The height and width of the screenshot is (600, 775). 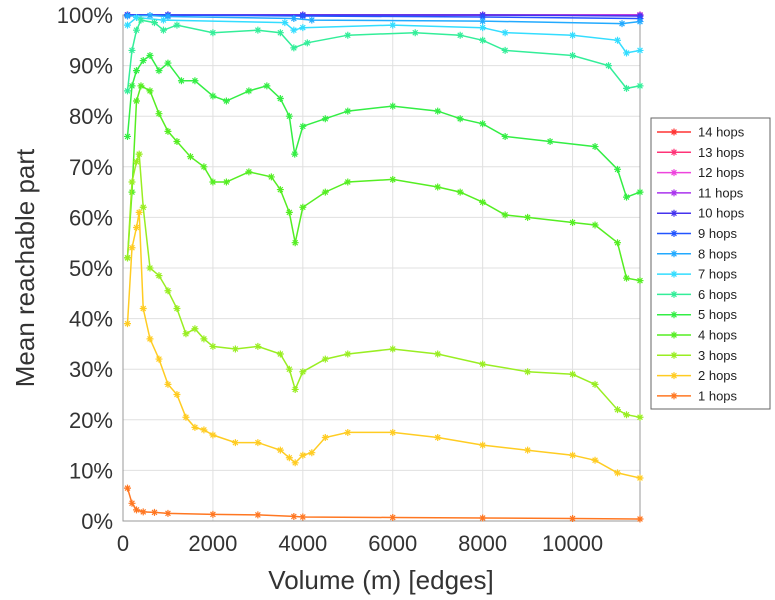 I want to click on y-tick-label: 50%, so click(x=91, y=268).